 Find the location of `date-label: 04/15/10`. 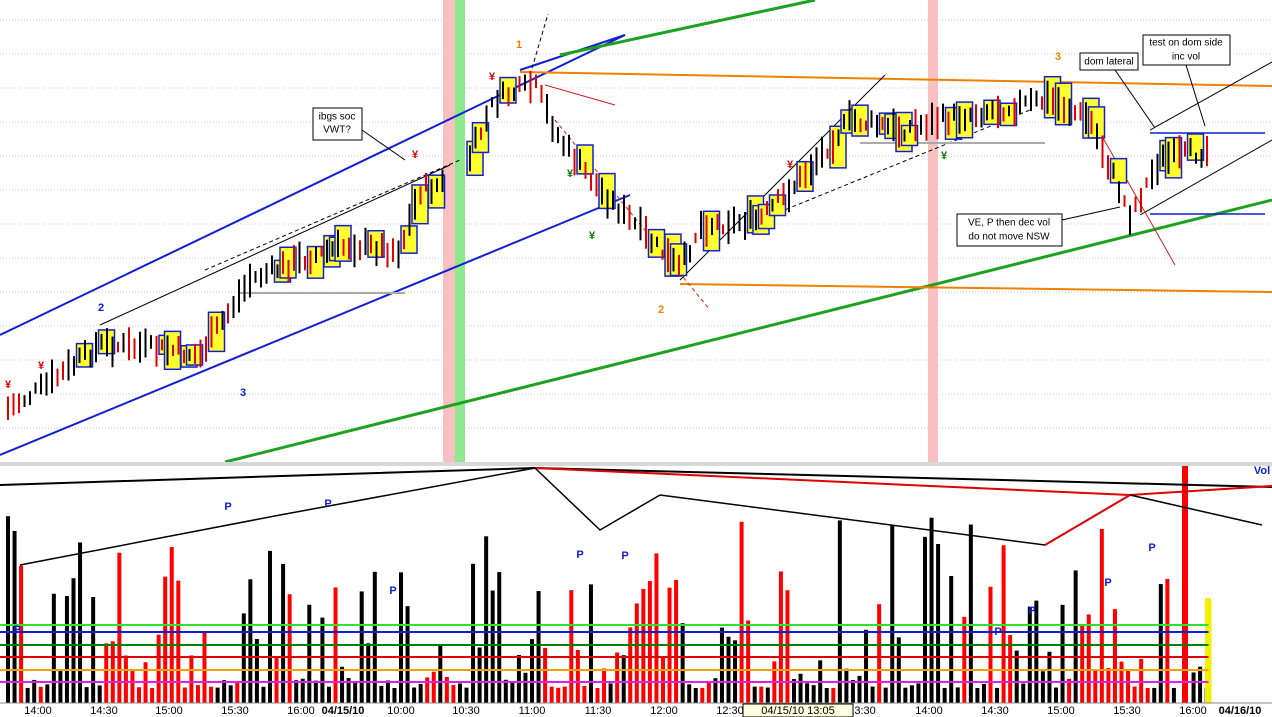

date-label: 04/15/10 is located at coordinates (343, 711).